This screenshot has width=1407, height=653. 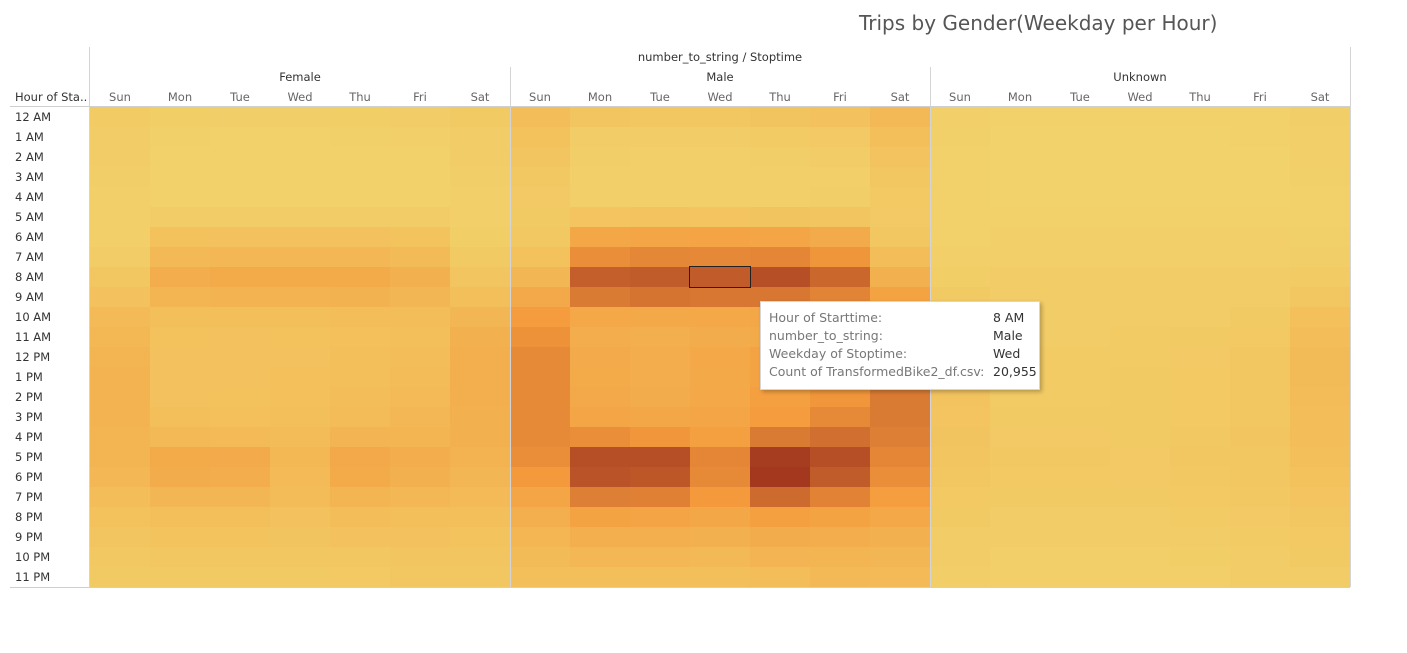 I want to click on hour-tick-label: 8 PM, so click(x=29, y=517).